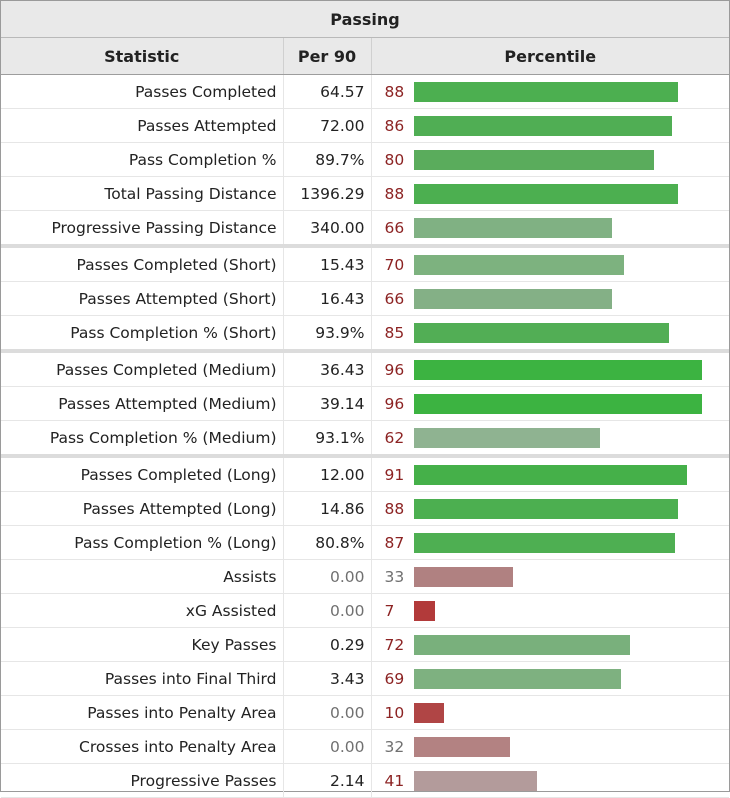 This screenshot has width=730, height=798. What do you see at coordinates (394, 712) in the screenshot?
I see `percentile-number: 10` at bounding box center [394, 712].